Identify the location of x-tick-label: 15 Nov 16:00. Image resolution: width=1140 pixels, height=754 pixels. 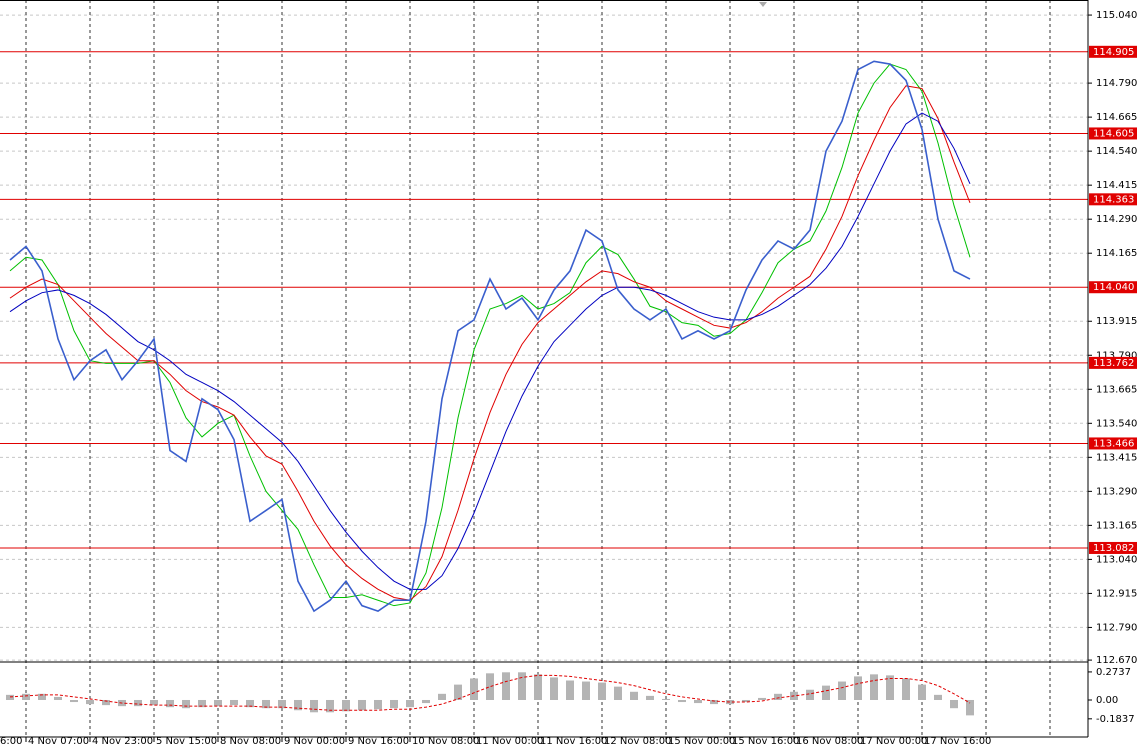
(765, 741).